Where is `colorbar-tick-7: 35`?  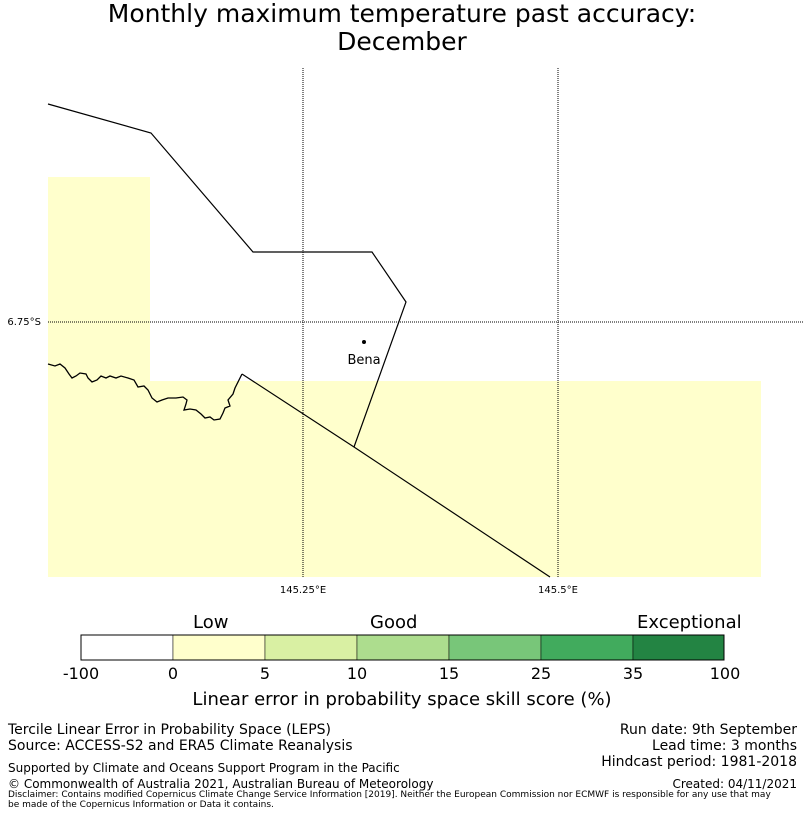
colorbar-tick-7: 35 is located at coordinates (633, 673).